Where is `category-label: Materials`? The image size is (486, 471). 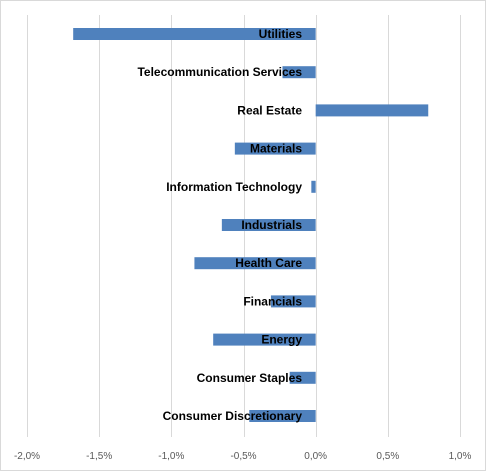
category-label: Materials is located at coordinates (276, 149).